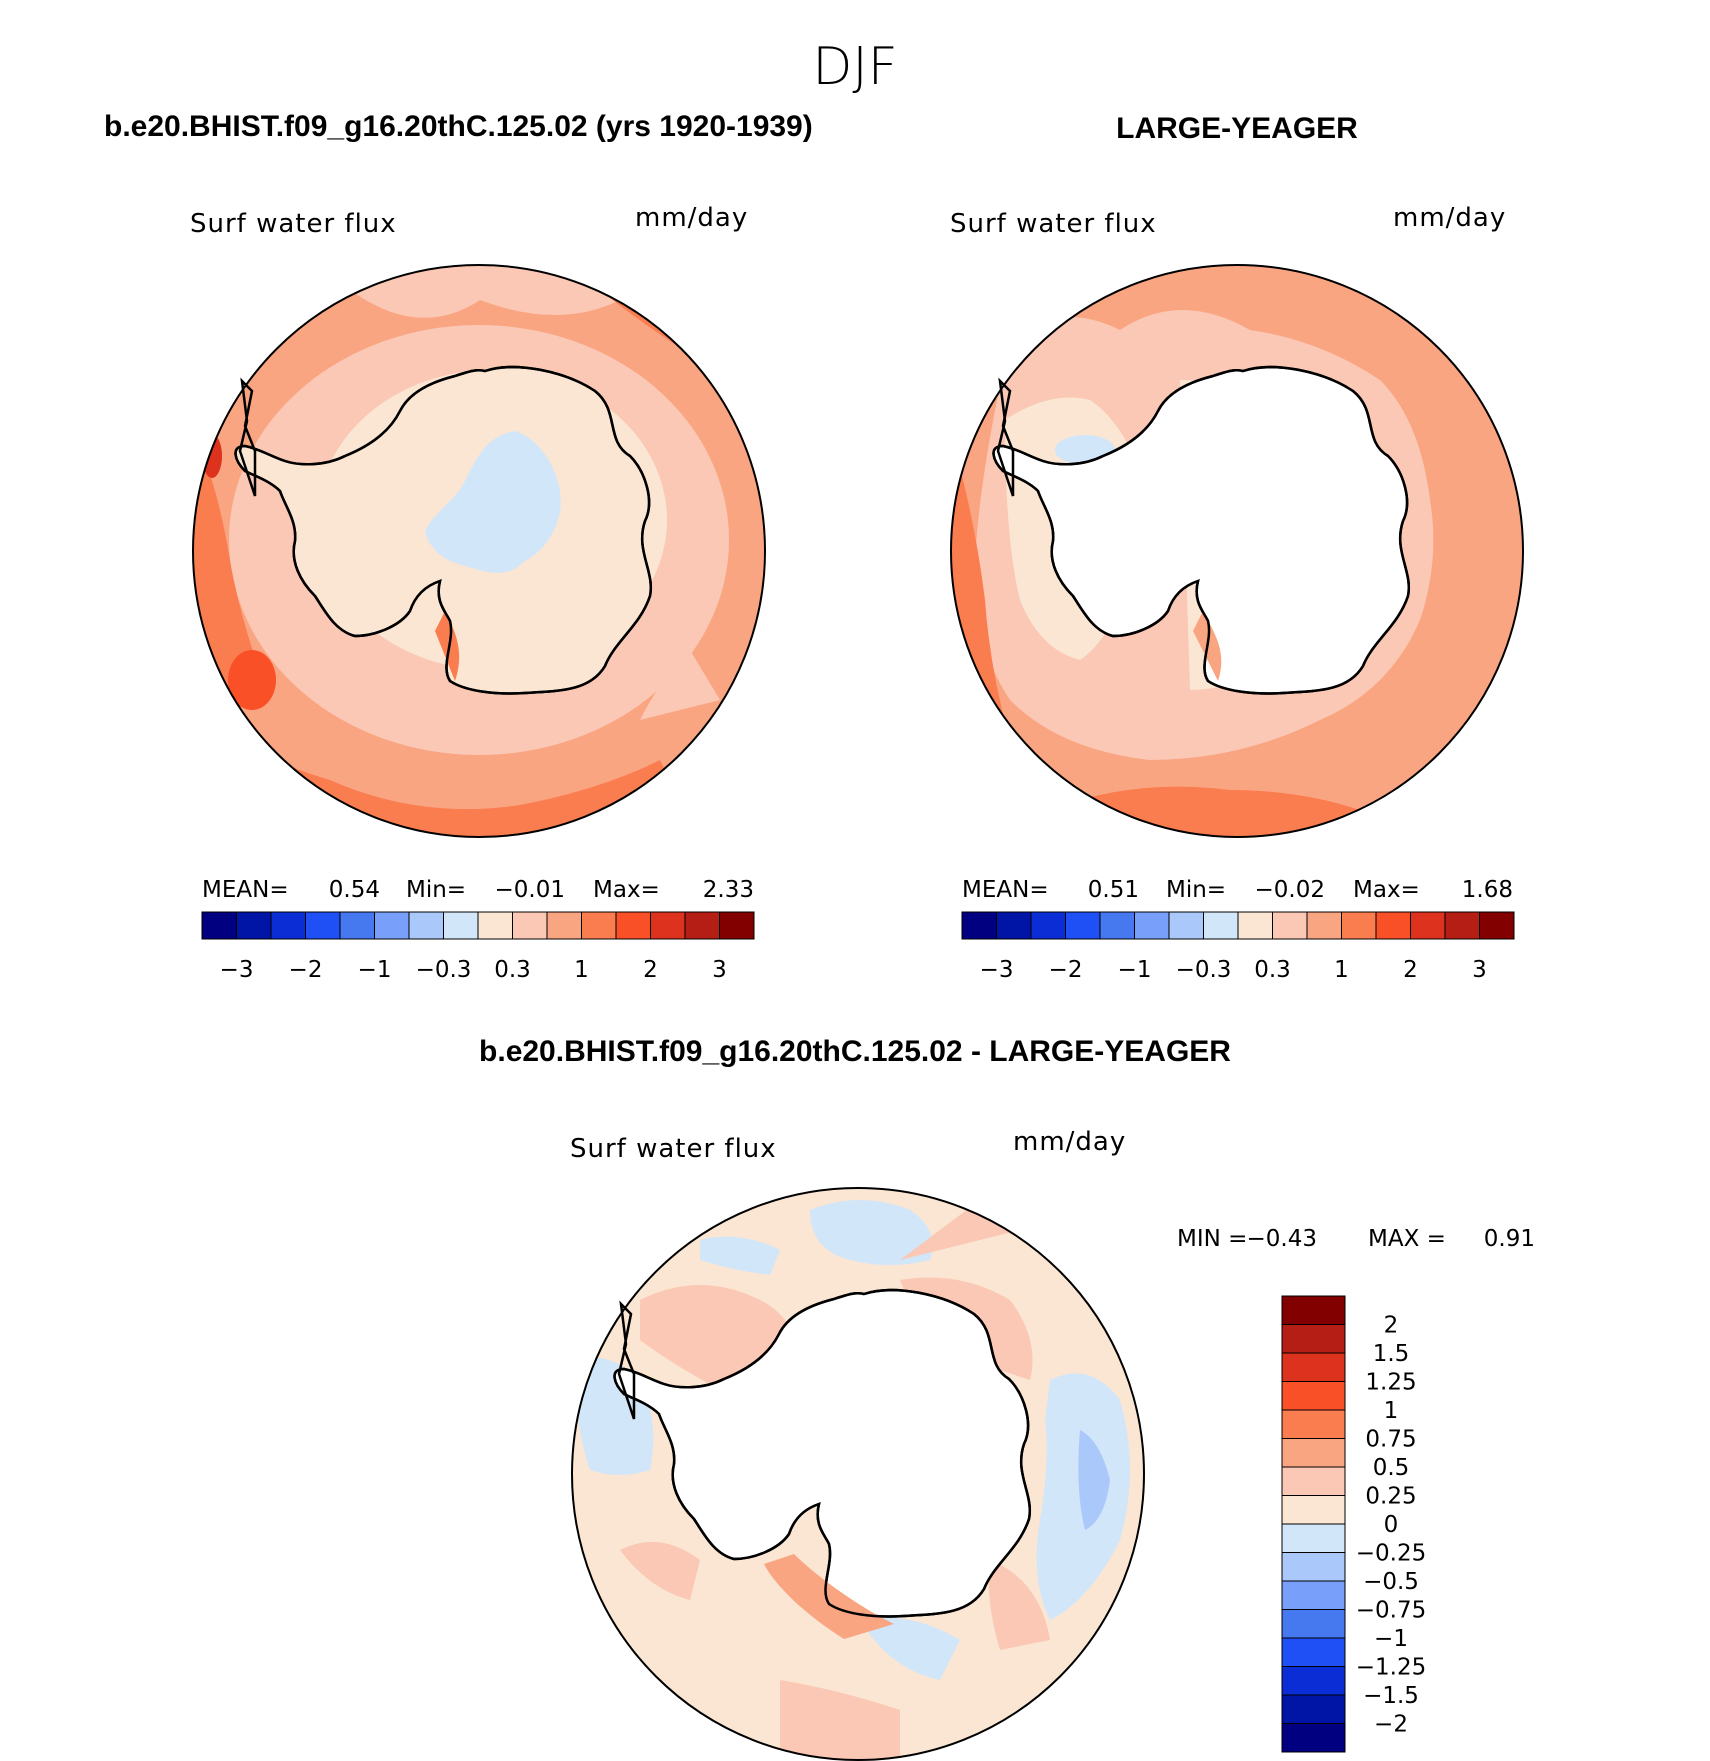 The width and height of the screenshot is (1710, 1761). What do you see at coordinates (1196, 890) in the screenshot?
I see `panel-b-min-label: Min=` at bounding box center [1196, 890].